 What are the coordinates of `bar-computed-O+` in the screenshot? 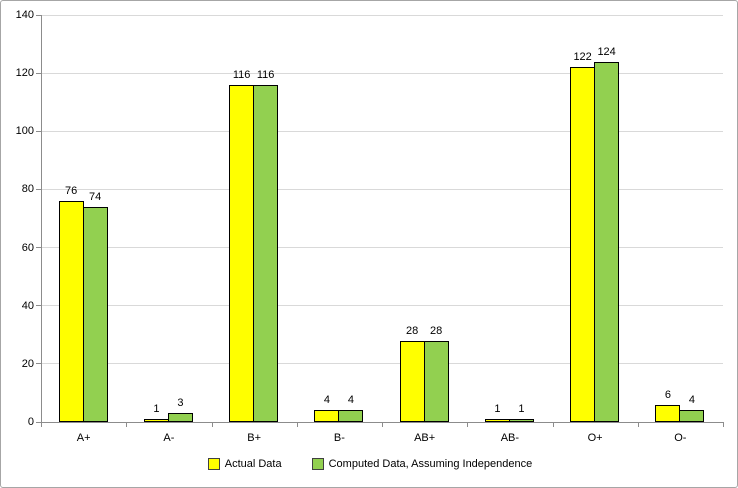 It's located at (607, 241).